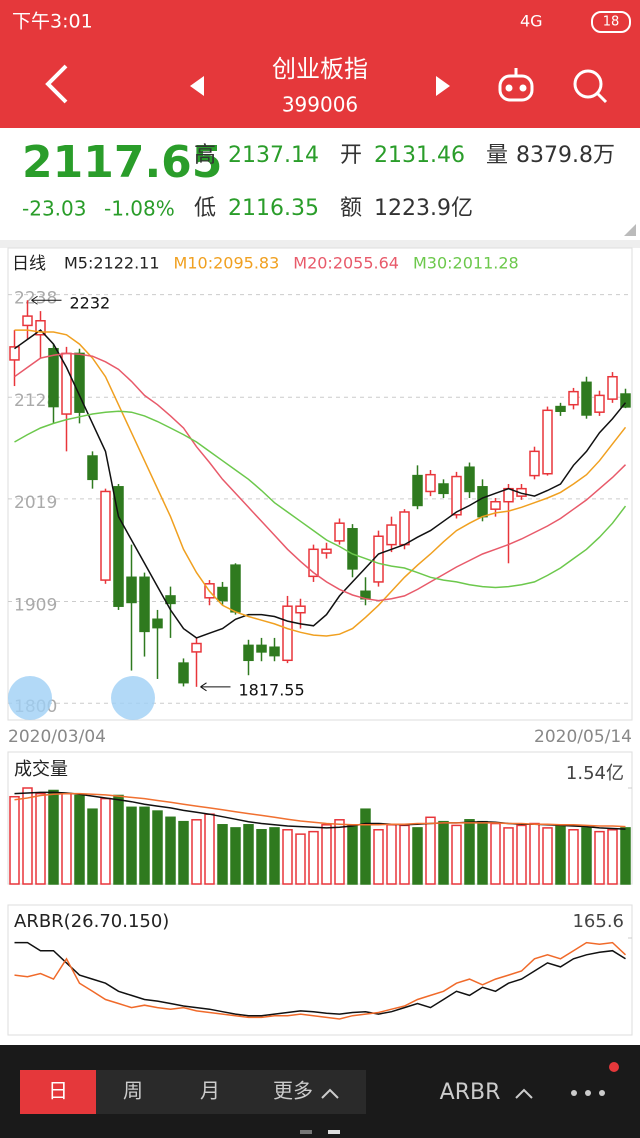  What do you see at coordinates (470, 1092) in the screenshot?
I see `indicator-tab: ARBR` at bounding box center [470, 1092].